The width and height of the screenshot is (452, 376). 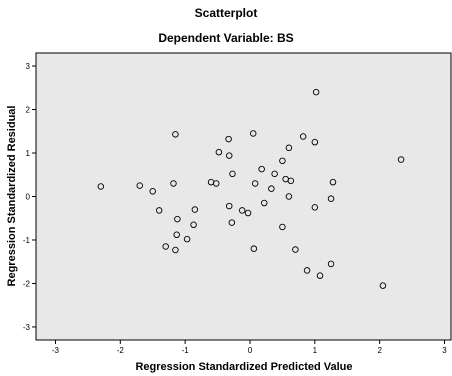 What do you see at coordinates (379, 350) in the screenshot?
I see `x-tick-label: 2` at bounding box center [379, 350].